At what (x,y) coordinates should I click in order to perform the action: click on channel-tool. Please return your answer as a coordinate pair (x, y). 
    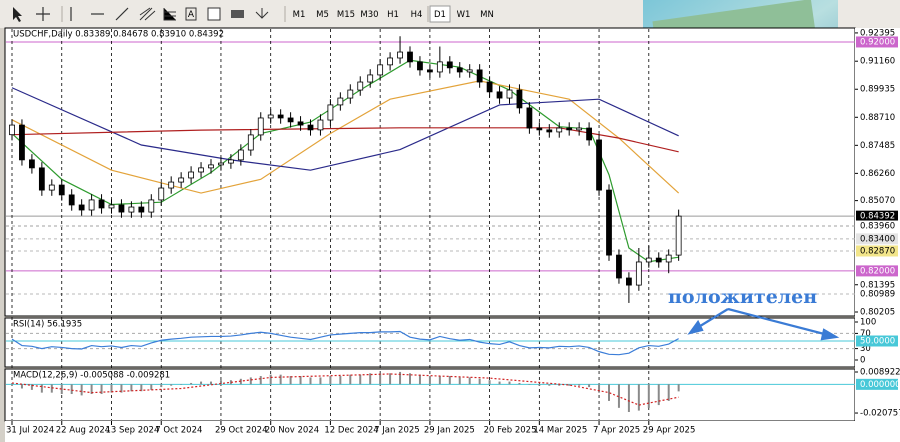
    Looking at the image, I should click on (147, 14).